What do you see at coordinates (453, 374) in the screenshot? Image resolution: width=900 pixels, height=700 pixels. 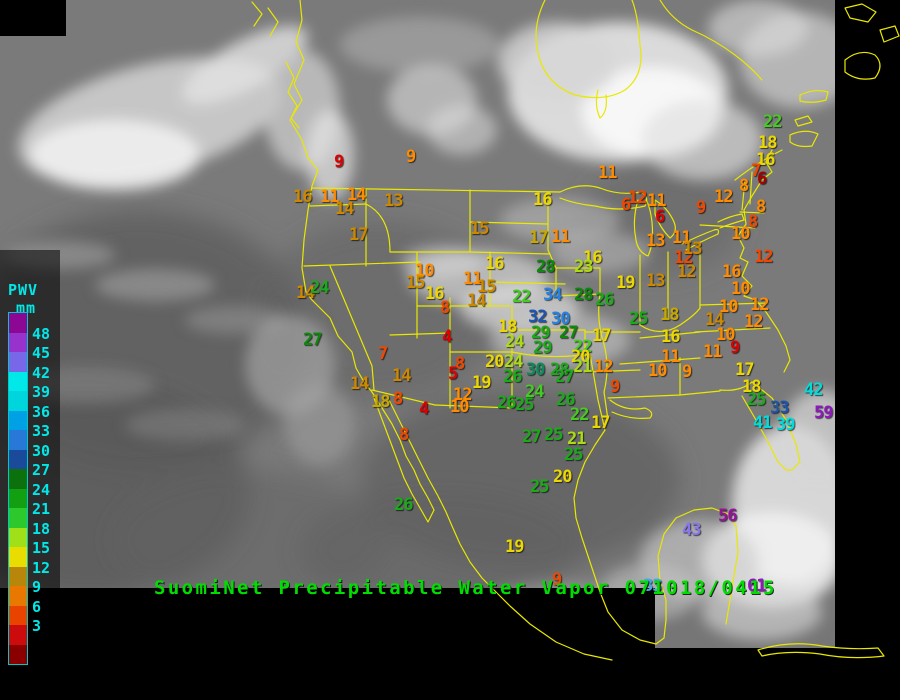 I see `station-value: 5` at bounding box center [453, 374].